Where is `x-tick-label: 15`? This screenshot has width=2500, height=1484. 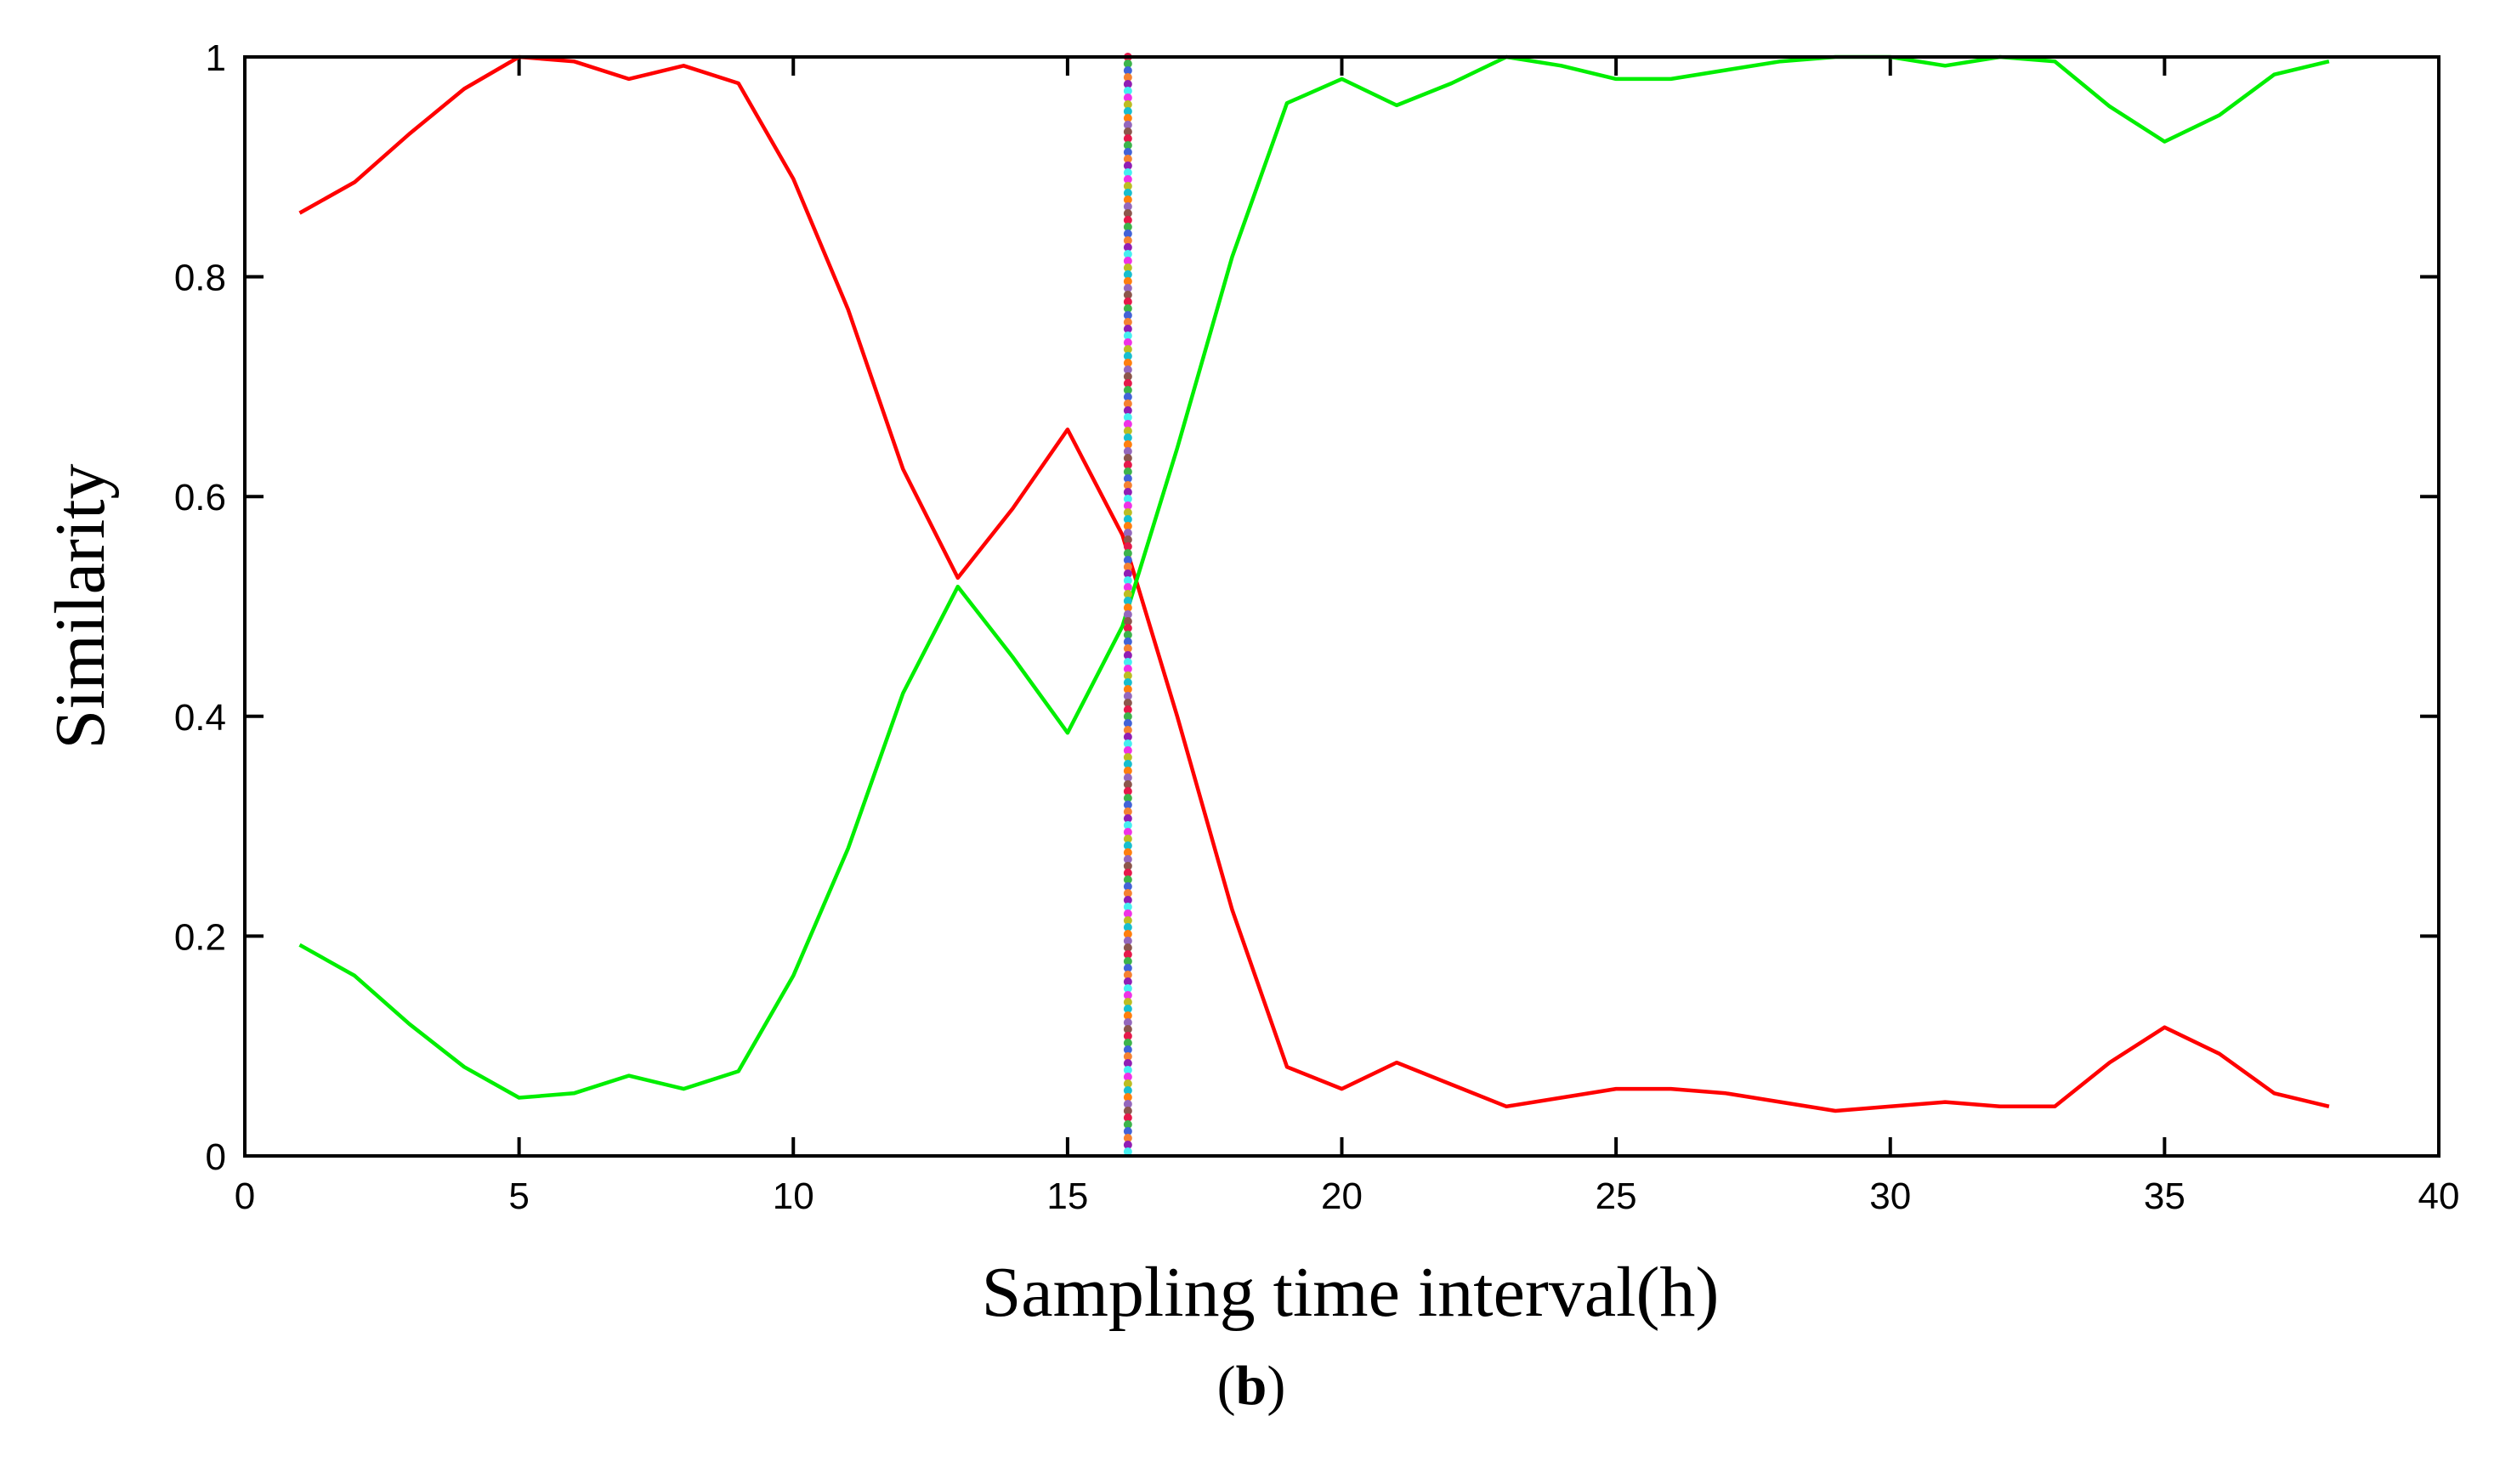
x-tick-label: 15 is located at coordinates (1067, 1196).